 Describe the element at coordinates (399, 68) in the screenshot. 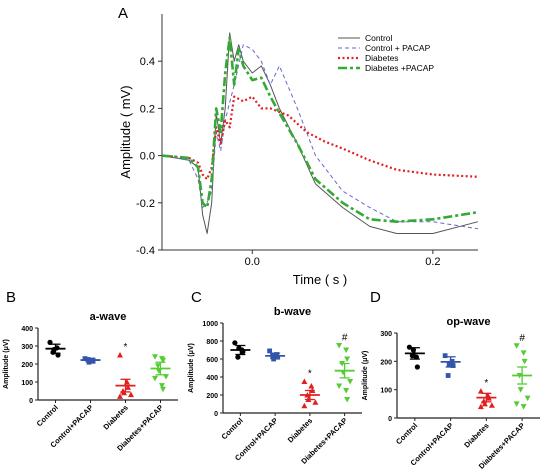

I see `legend-label-3: Diabetes +PACAP` at that location.